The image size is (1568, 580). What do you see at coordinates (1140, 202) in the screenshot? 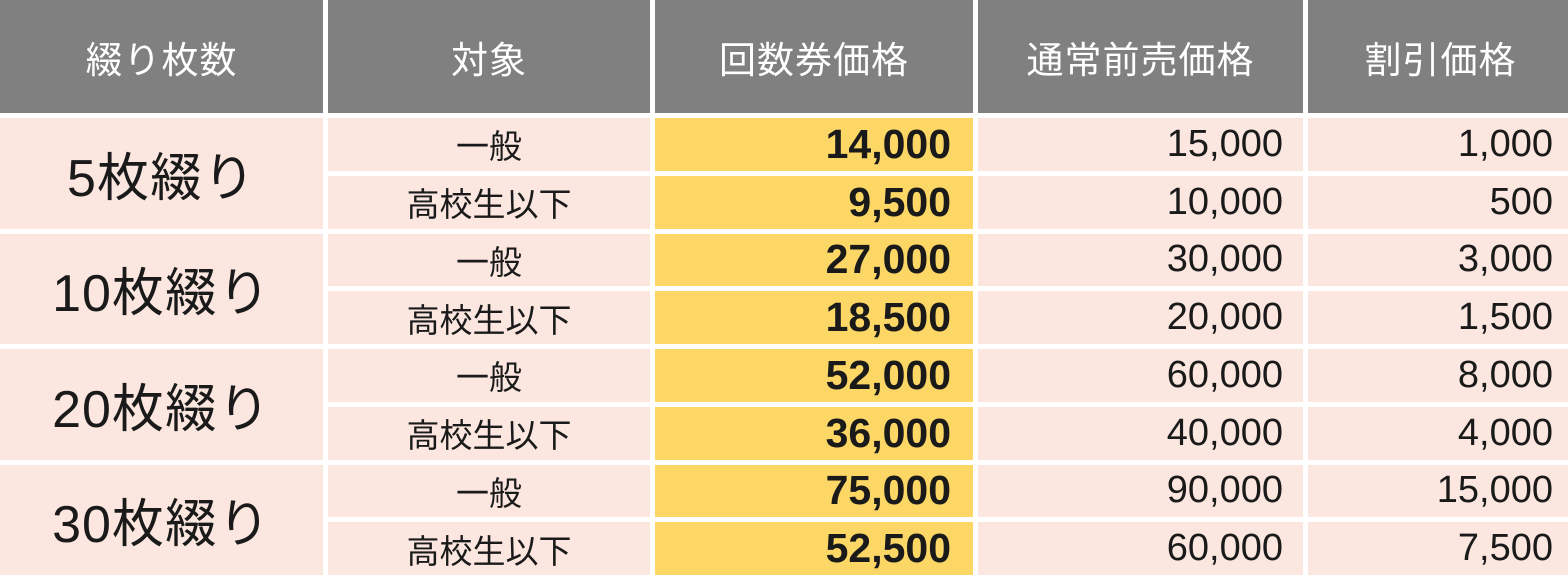
I see `regular-price-cell: 10,000` at bounding box center [1140, 202].